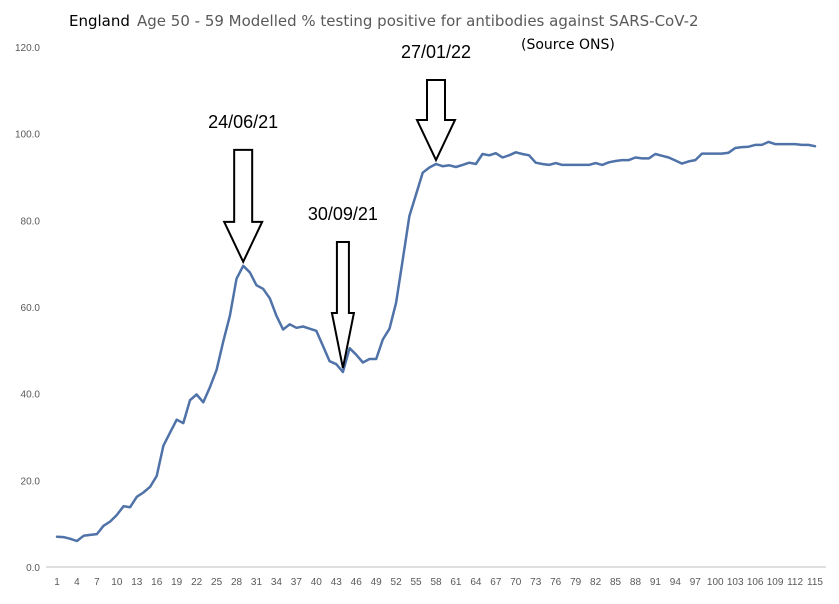  What do you see at coordinates (436, 52) in the screenshot?
I see `annotation-date-label: 27/01/22` at bounding box center [436, 52].